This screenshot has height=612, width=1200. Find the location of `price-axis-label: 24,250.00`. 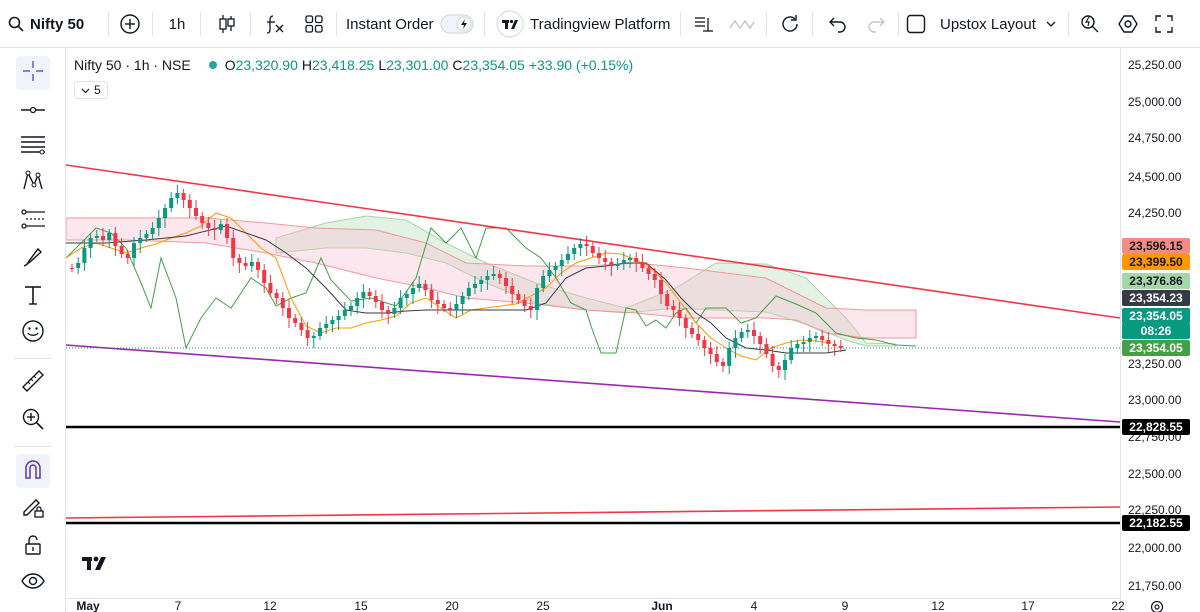

price-axis-label: 24,250.00 is located at coordinates (1155, 213).